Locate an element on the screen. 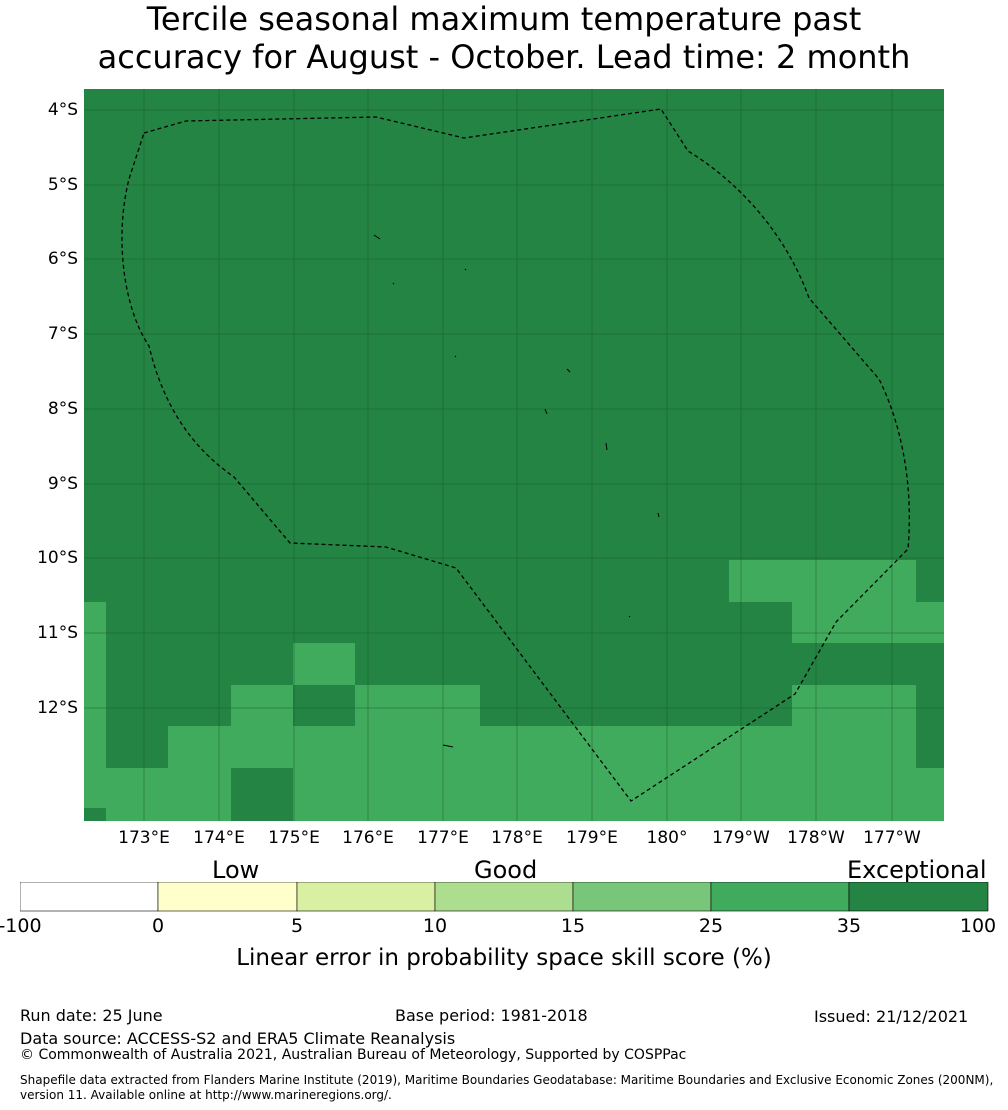 This screenshot has width=1008, height=1110. lat-label-12s: 12°S is located at coordinates (57, 708).